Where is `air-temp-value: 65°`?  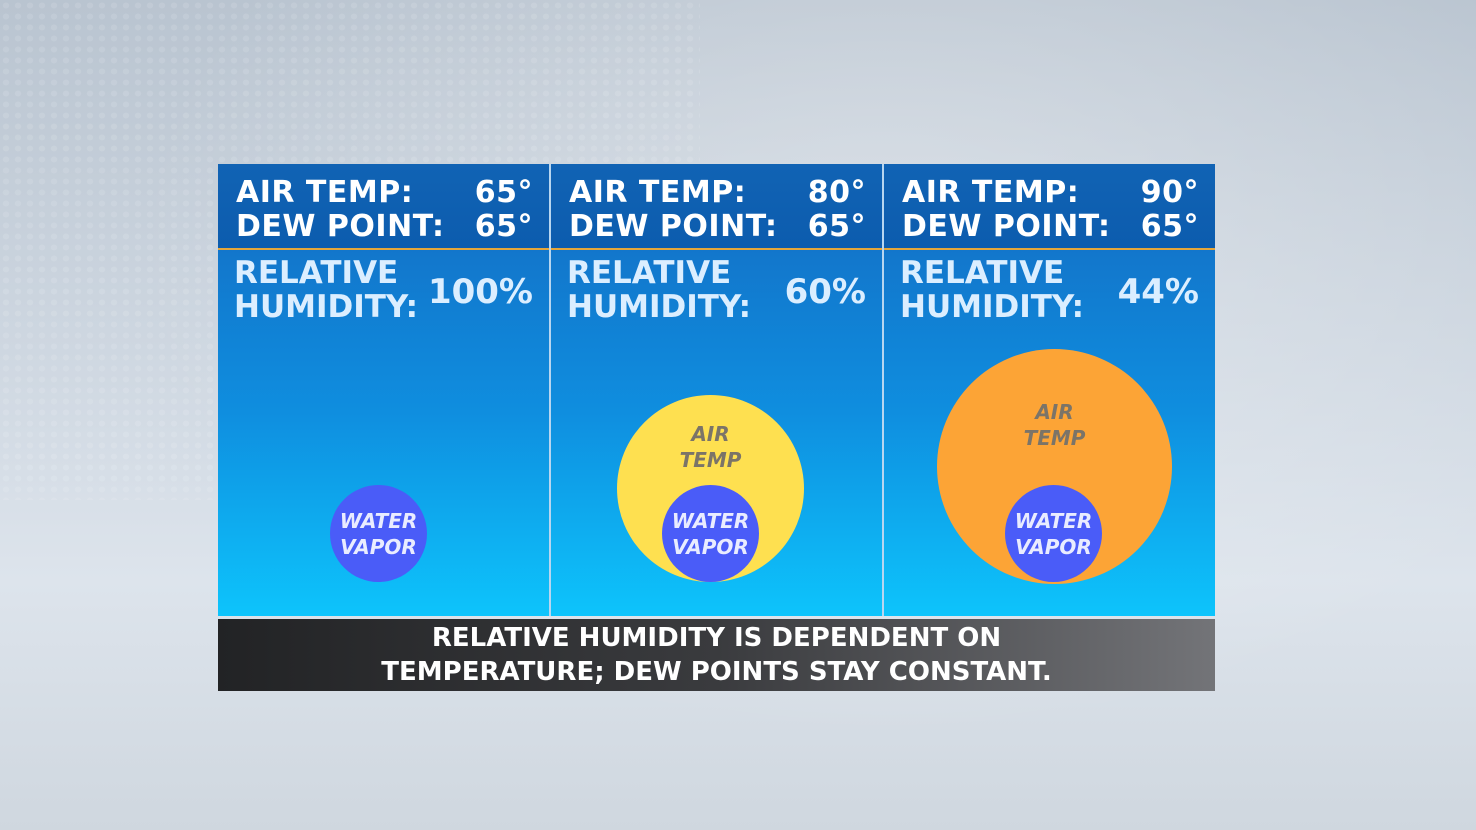 air-temp-value: 65° is located at coordinates (503, 192).